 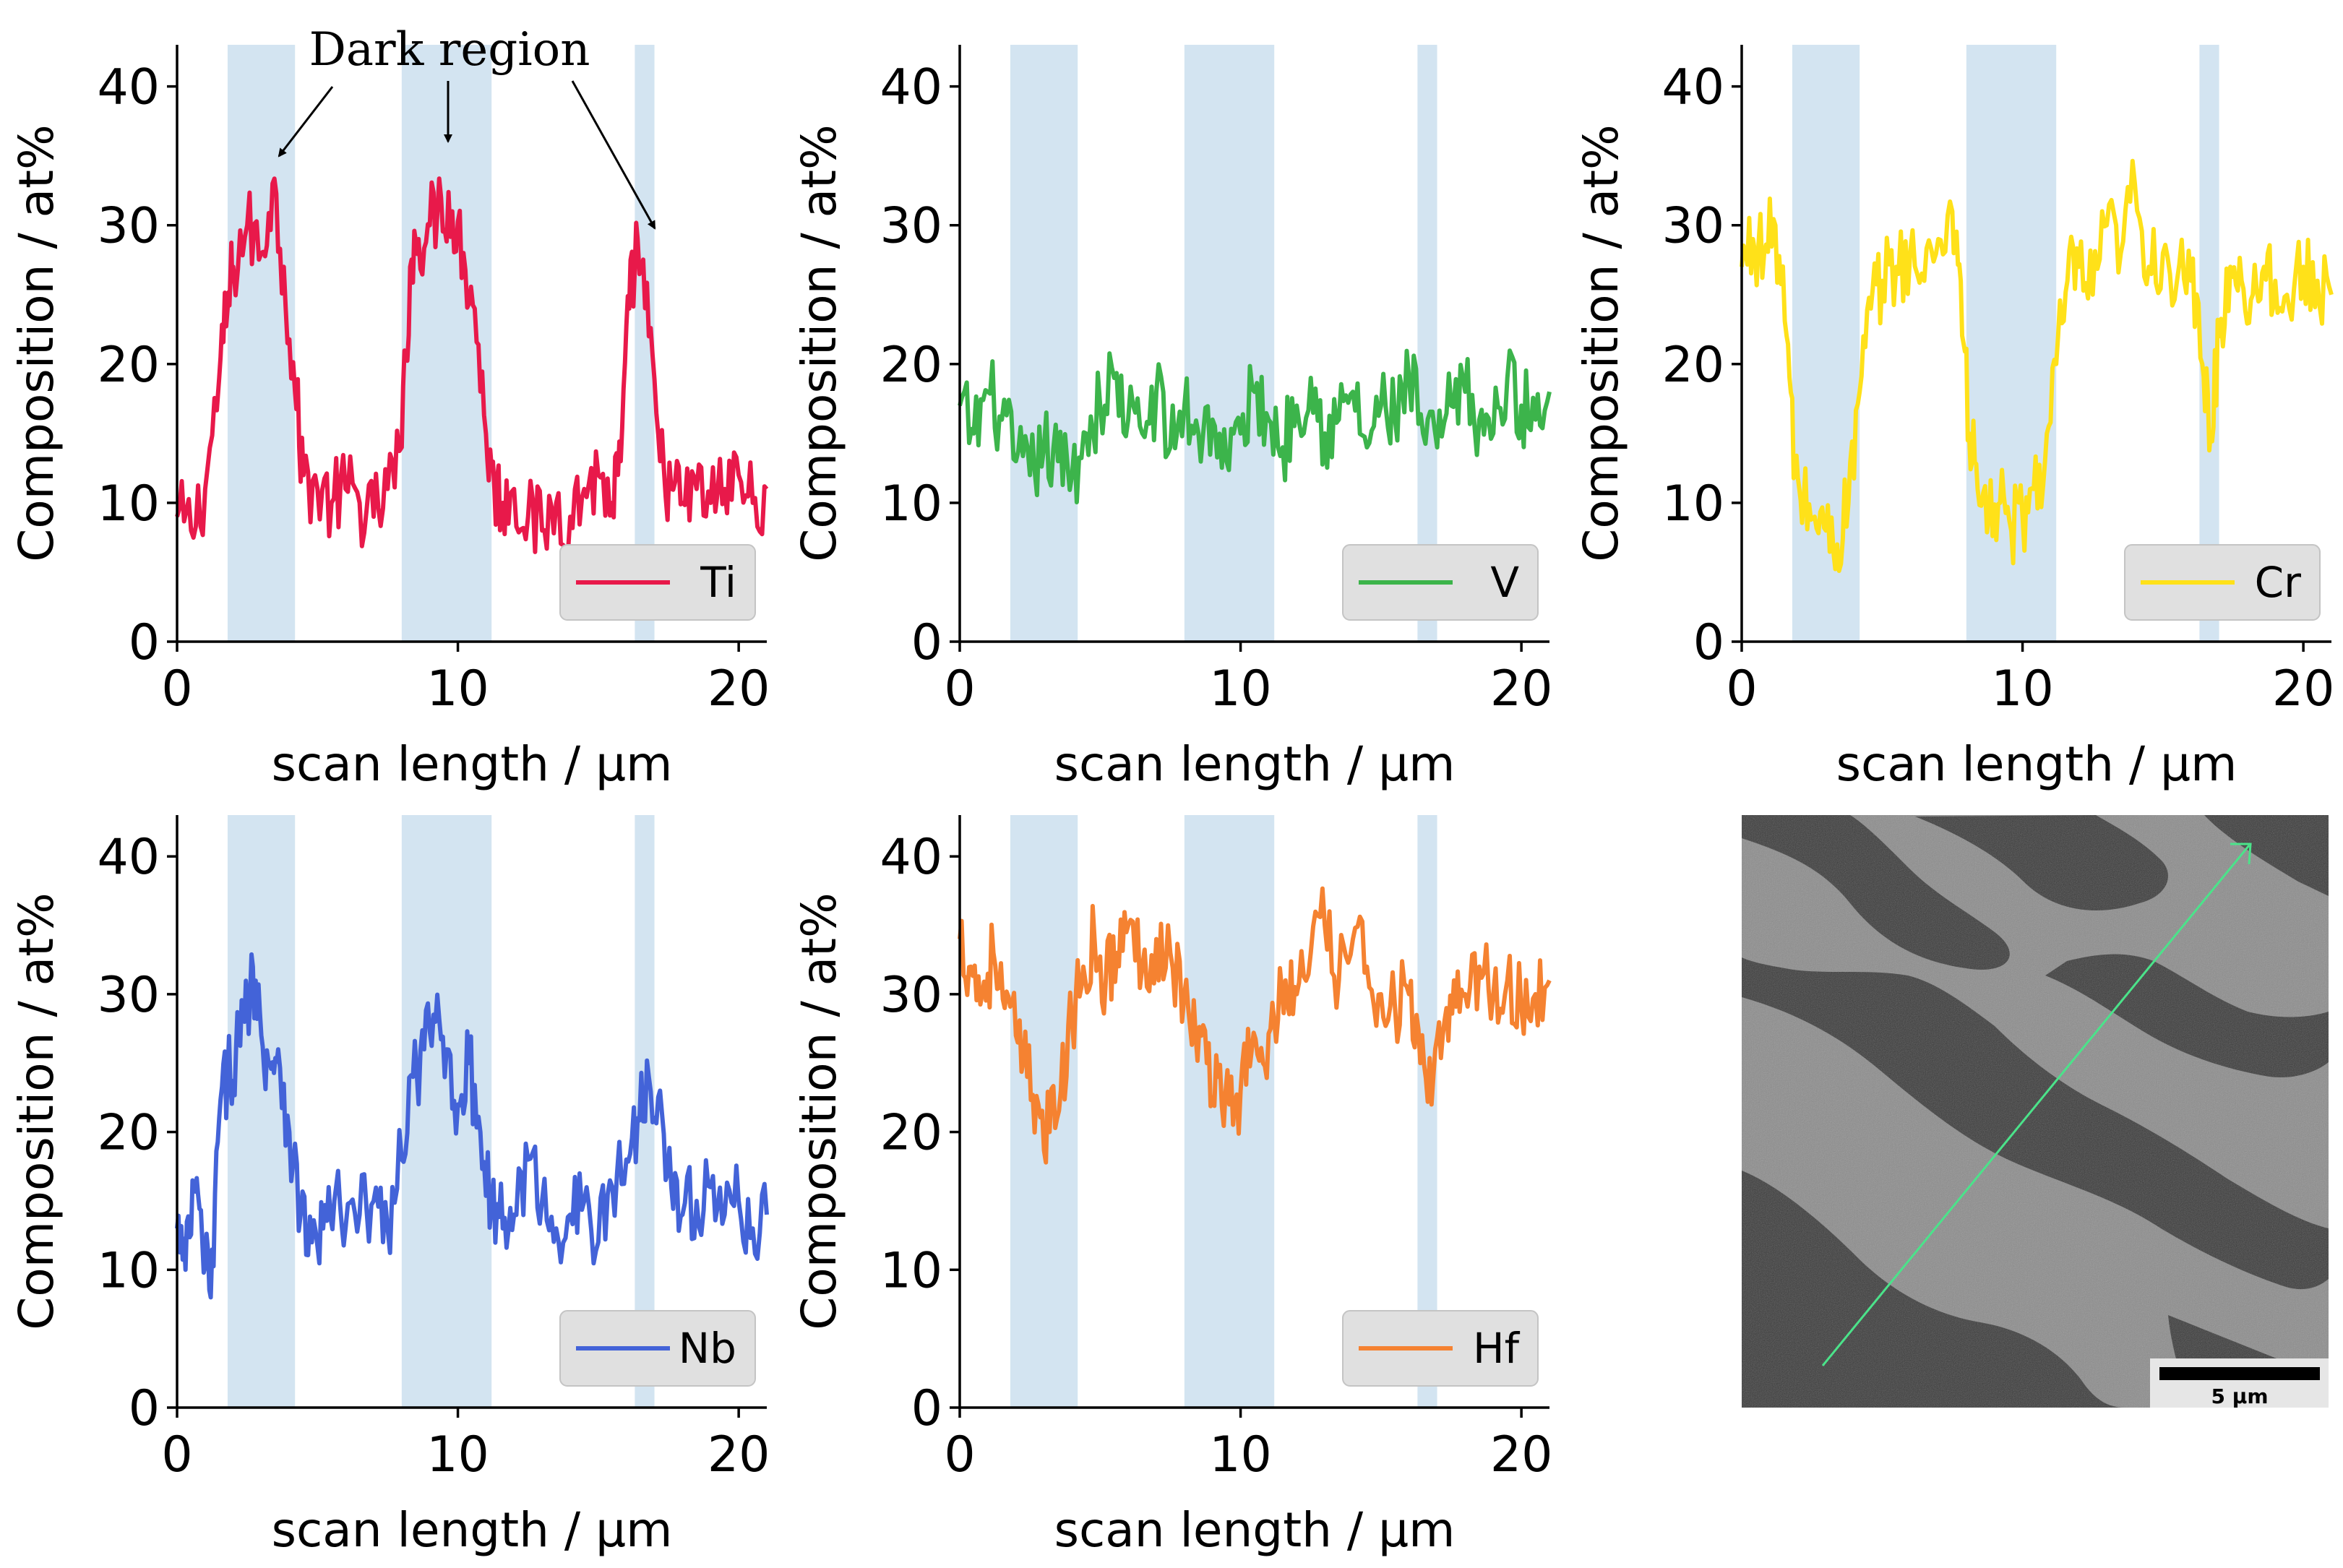 What do you see at coordinates (472, 366) in the screenshot?
I see `series-line-ti` at bounding box center [472, 366].